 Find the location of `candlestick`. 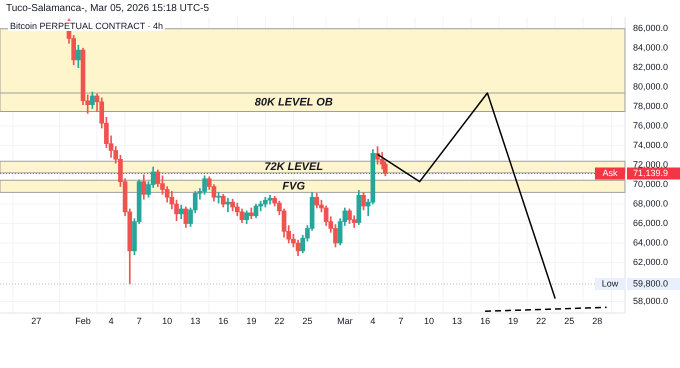

candlestick is located at coordinates (228, 205).